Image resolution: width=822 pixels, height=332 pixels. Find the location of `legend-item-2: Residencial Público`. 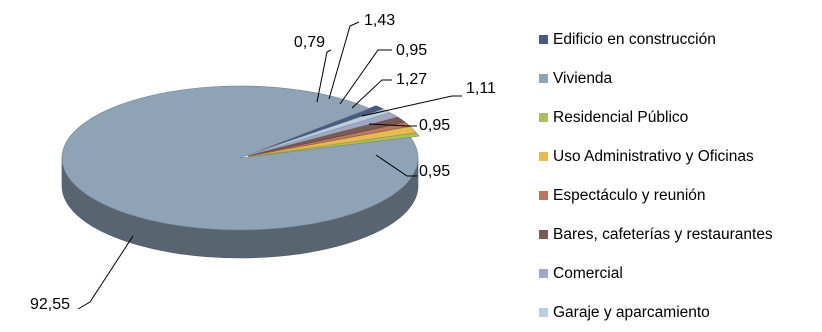

legend-item-2: Residencial Público is located at coordinates (656, 117).